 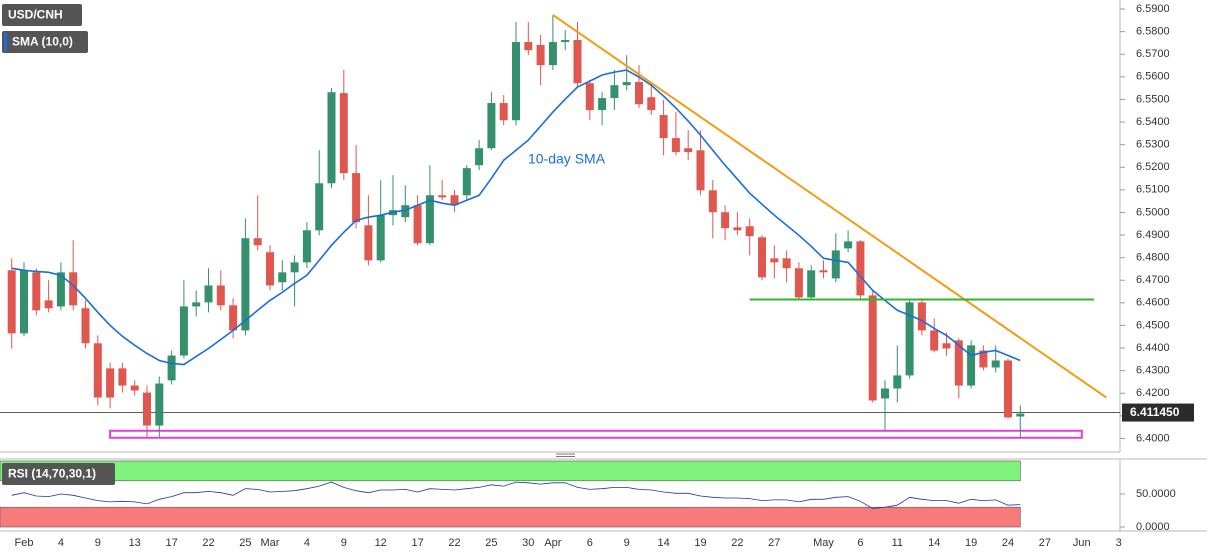 I want to click on y-tick-label: 6.4500, so click(x=1153, y=325).